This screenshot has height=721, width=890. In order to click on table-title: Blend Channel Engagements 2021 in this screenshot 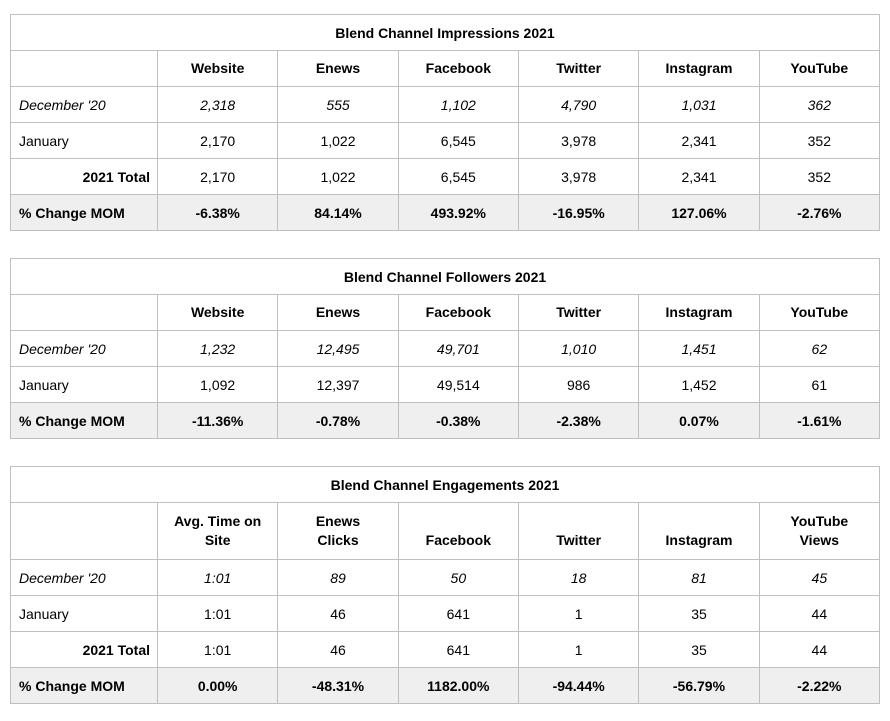, I will do `click(445, 484)`.